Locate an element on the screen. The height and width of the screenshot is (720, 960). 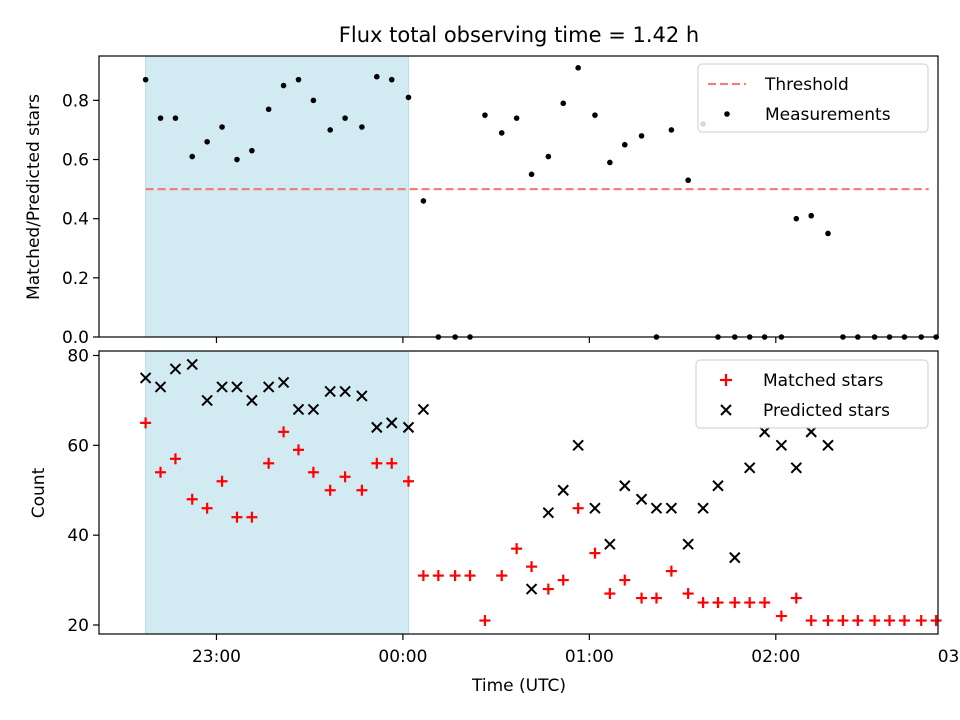
top-ytick-label: 0.6 is located at coordinates (75, 161).